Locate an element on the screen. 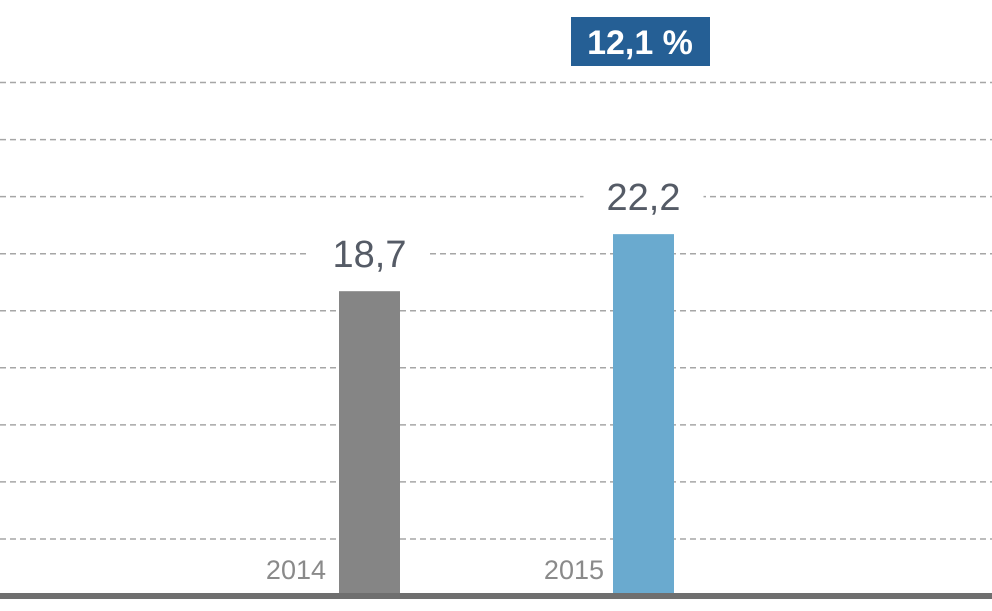  change-badge-text: 12,1 % is located at coordinates (640, 43).